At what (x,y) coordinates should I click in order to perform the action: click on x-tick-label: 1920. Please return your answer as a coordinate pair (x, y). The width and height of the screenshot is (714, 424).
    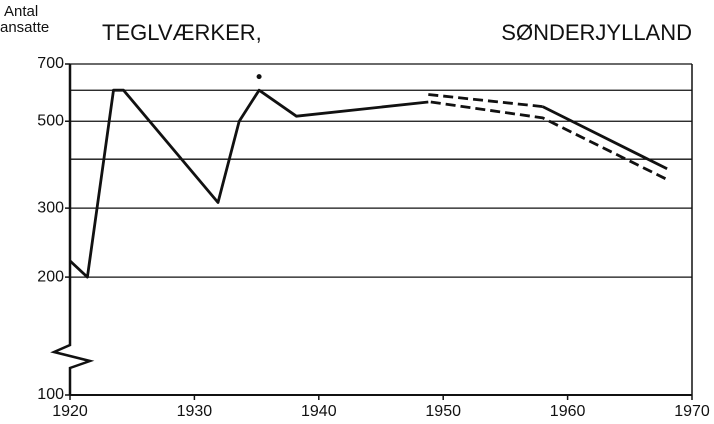
    Looking at the image, I should click on (70, 411).